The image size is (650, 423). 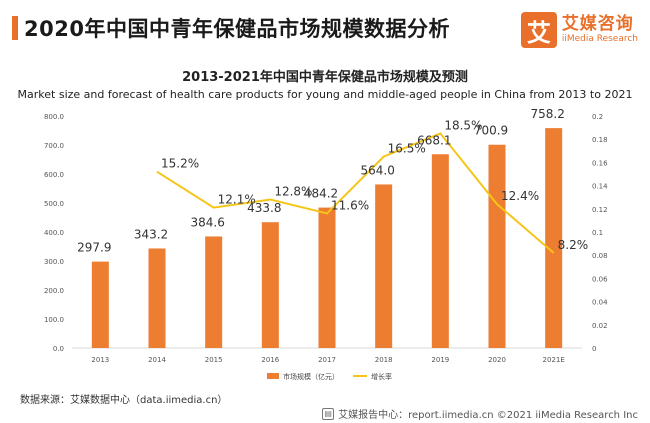 I want to click on bar-value-label: 343.2, so click(x=151, y=234).